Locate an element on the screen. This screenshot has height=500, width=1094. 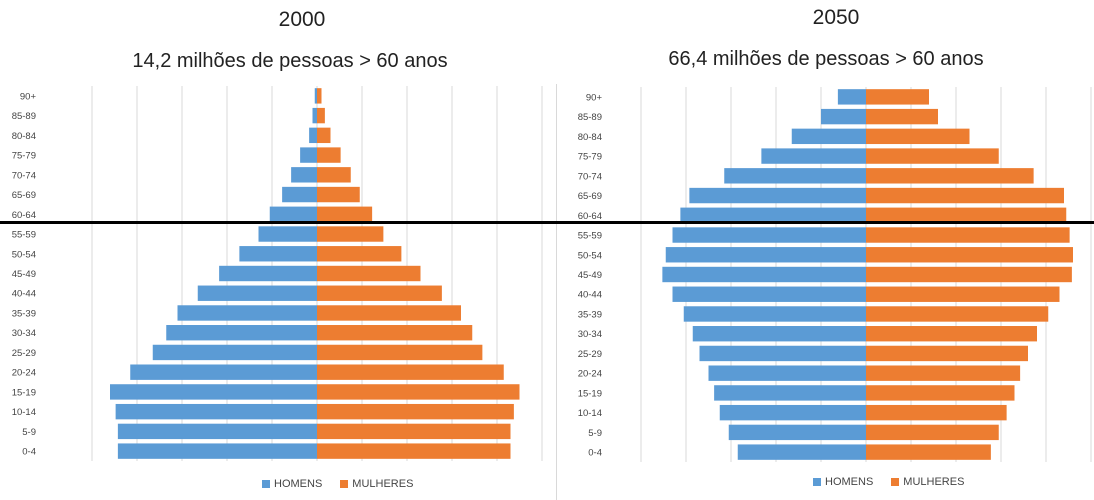
legend: HOMENS MULHERES is located at coordinates (897, 482).